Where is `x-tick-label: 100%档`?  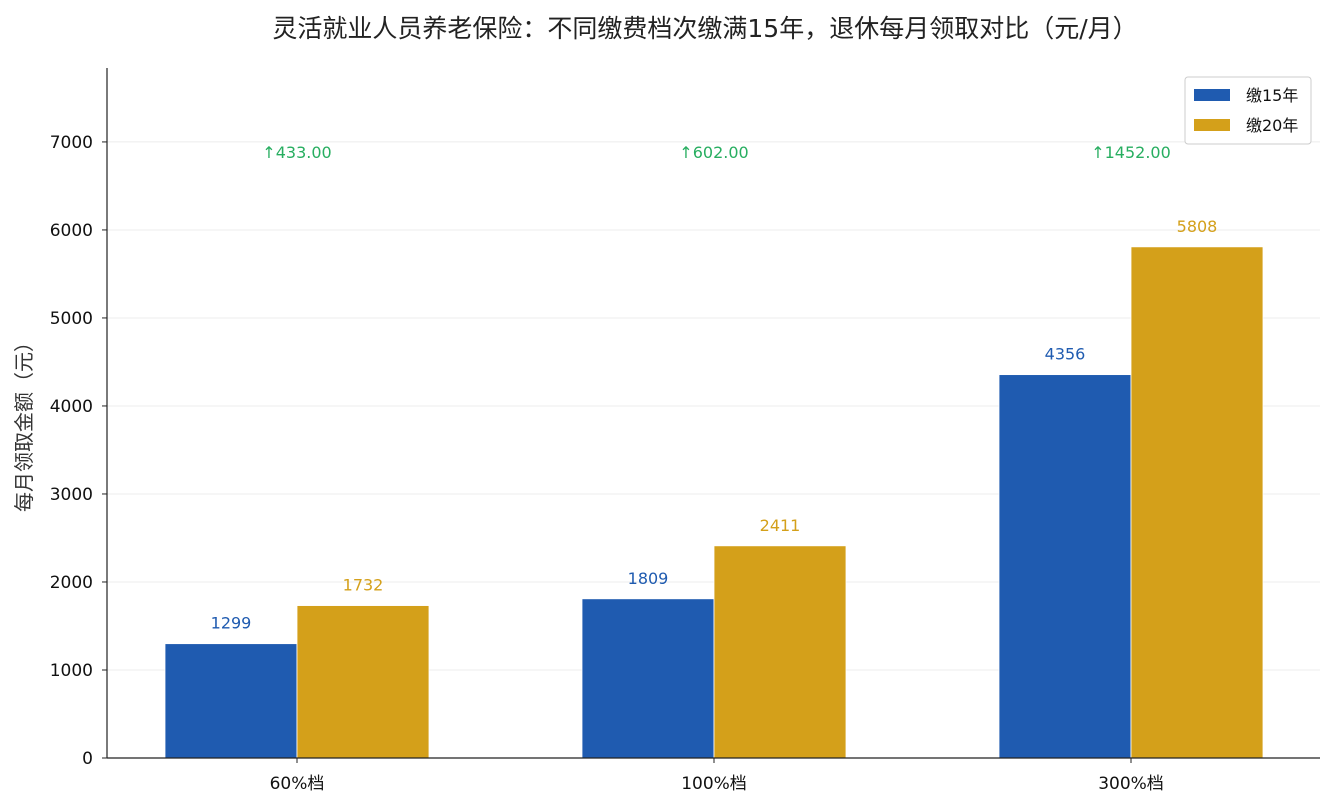 x-tick-label: 100%档 is located at coordinates (714, 784).